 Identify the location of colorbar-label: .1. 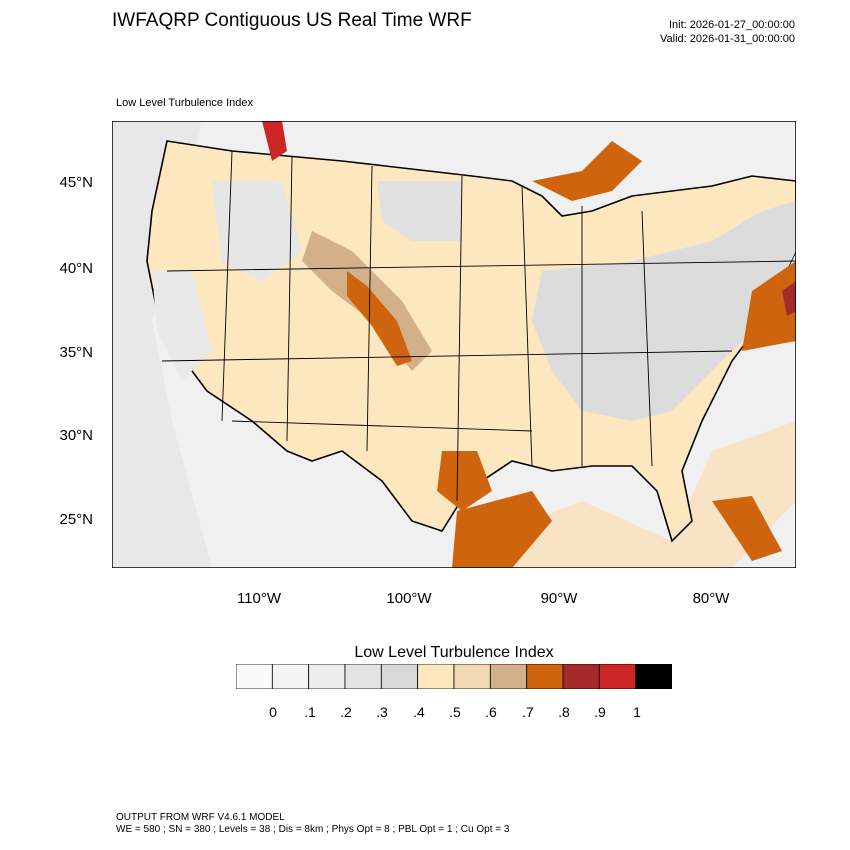
(310, 712).